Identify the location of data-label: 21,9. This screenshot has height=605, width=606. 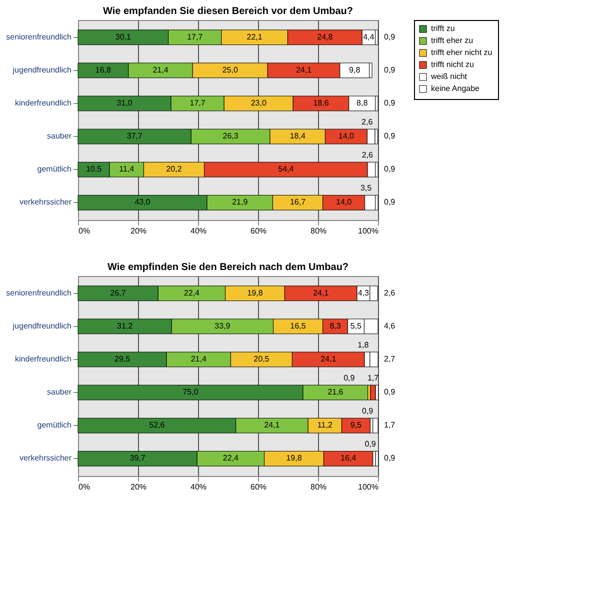
(240, 202).